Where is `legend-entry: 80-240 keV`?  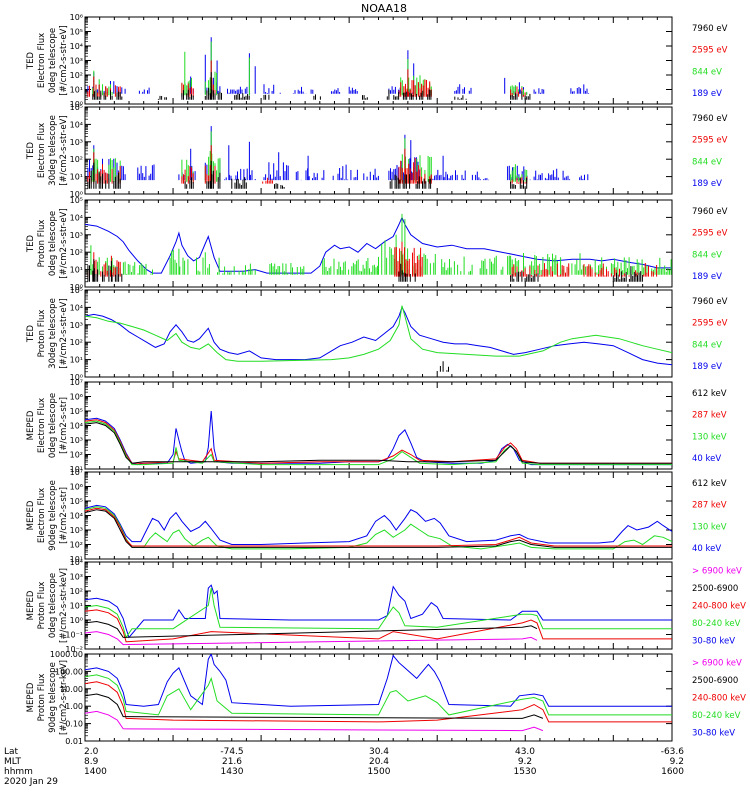
legend-entry: 80-240 keV is located at coordinates (716, 624).